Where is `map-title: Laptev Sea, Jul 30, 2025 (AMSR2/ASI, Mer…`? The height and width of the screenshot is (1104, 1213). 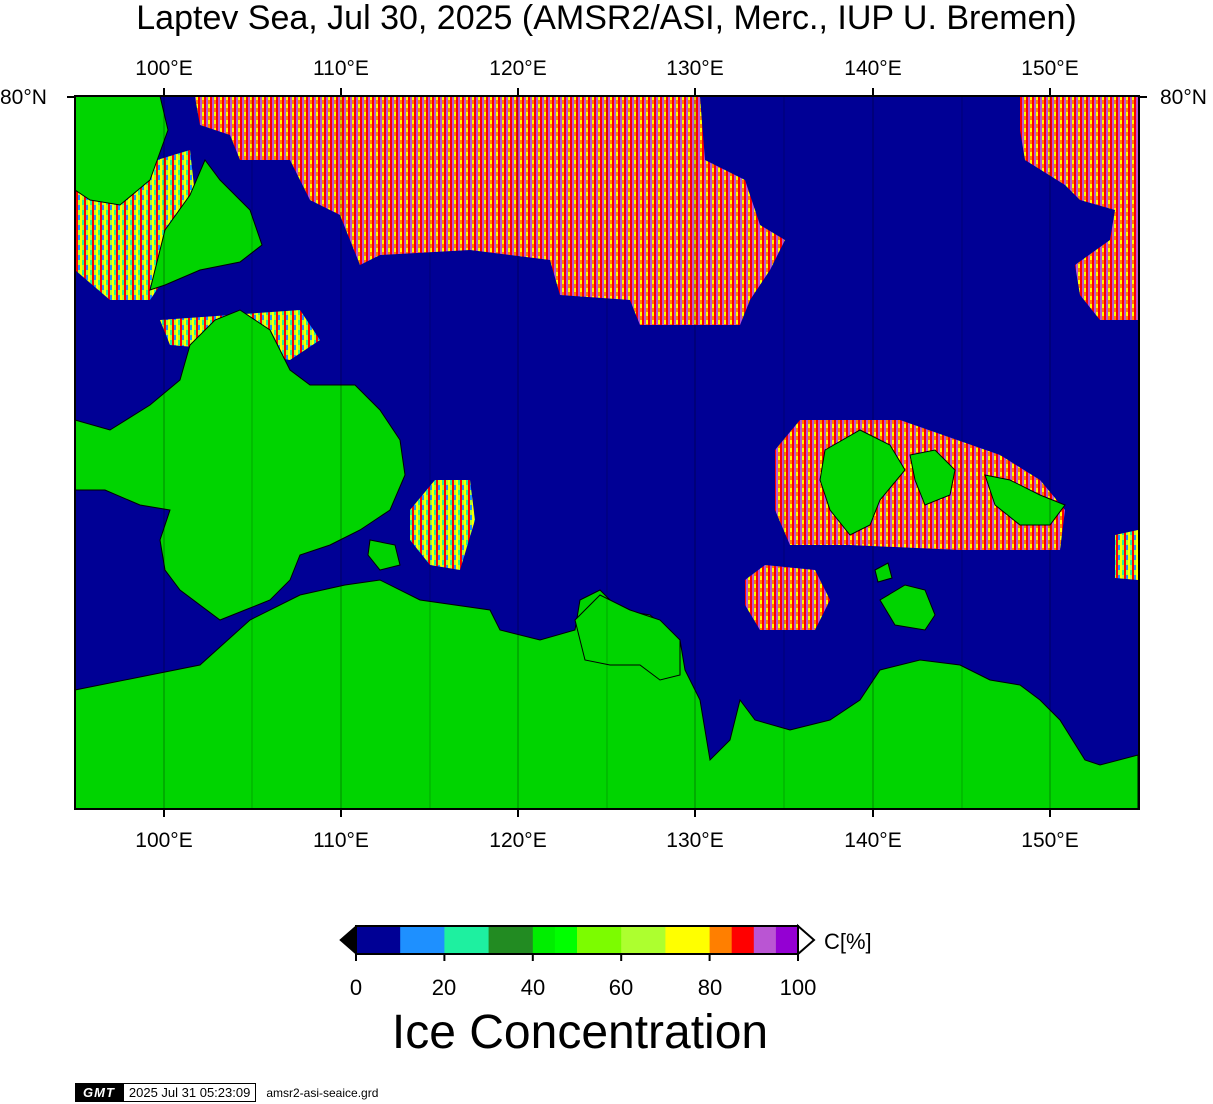 map-title: Laptev Sea, Jul 30, 2025 (AMSR2/ASI, Mer… is located at coordinates (606, 18).